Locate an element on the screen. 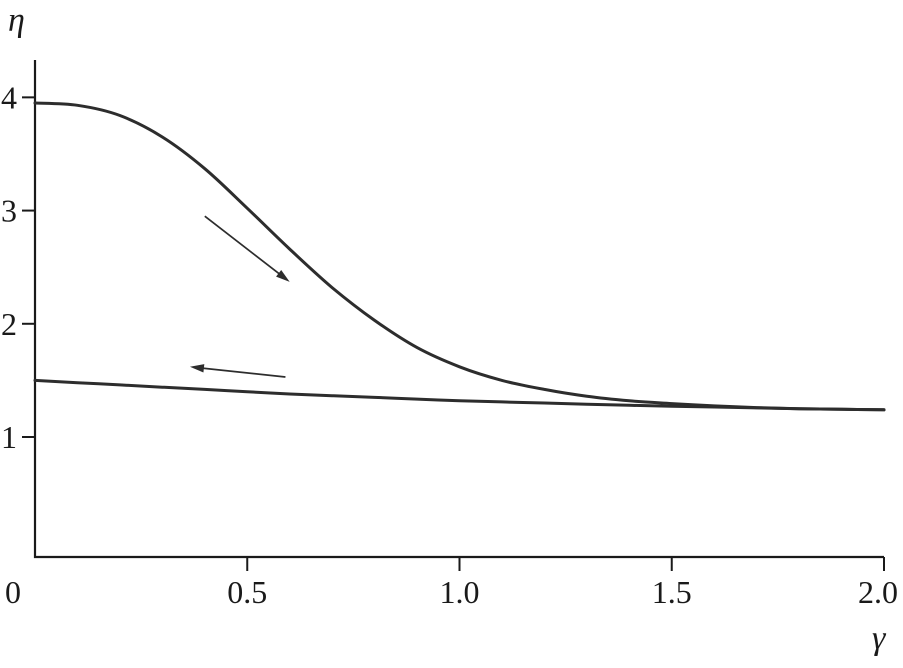 Image resolution: width=903 pixels, height=668 pixels. arrow-down-along-upper-curve-head is located at coordinates (283, 276).